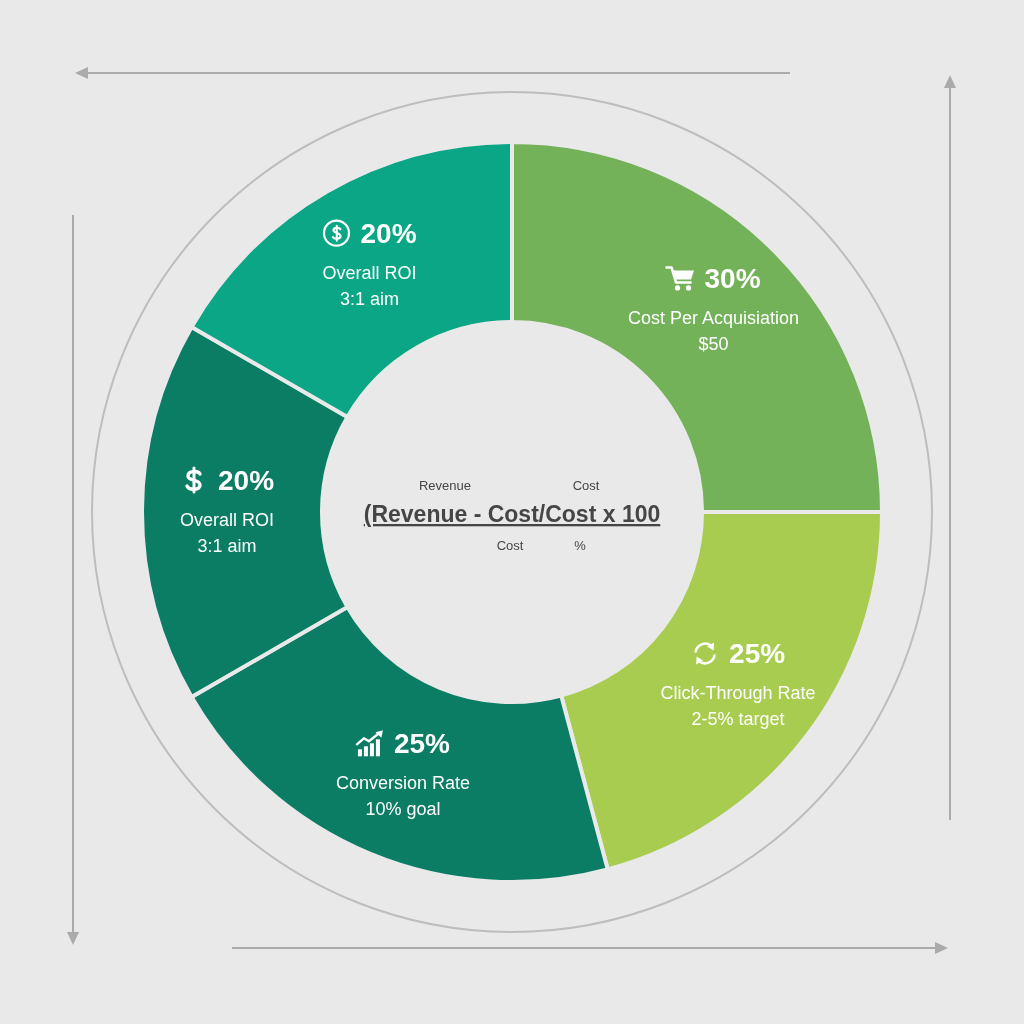  I want to click on text: (Revenue - Cost/Cost x 100, so click(512, 514).